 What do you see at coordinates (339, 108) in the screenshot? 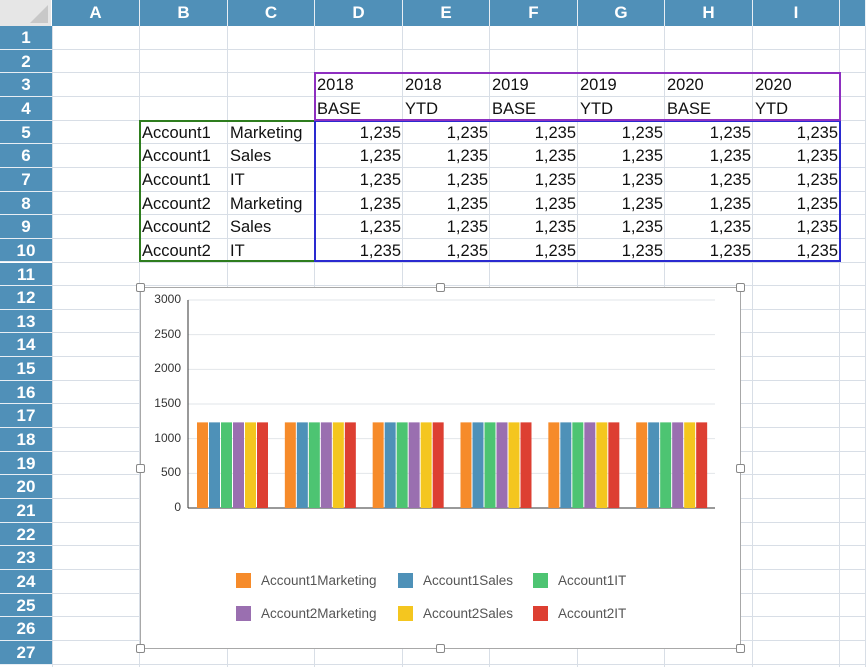
I see `cell-d4: BASE` at bounding box center [339, 108].